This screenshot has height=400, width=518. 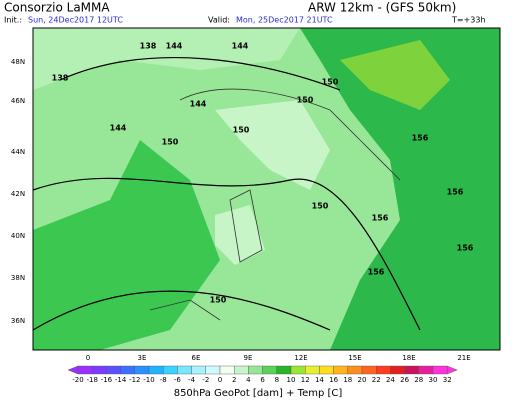 What do you see at coordinates (13, 20) in the screenshot?
I see `init-label: Init.:` at bounding box center [13, 20].